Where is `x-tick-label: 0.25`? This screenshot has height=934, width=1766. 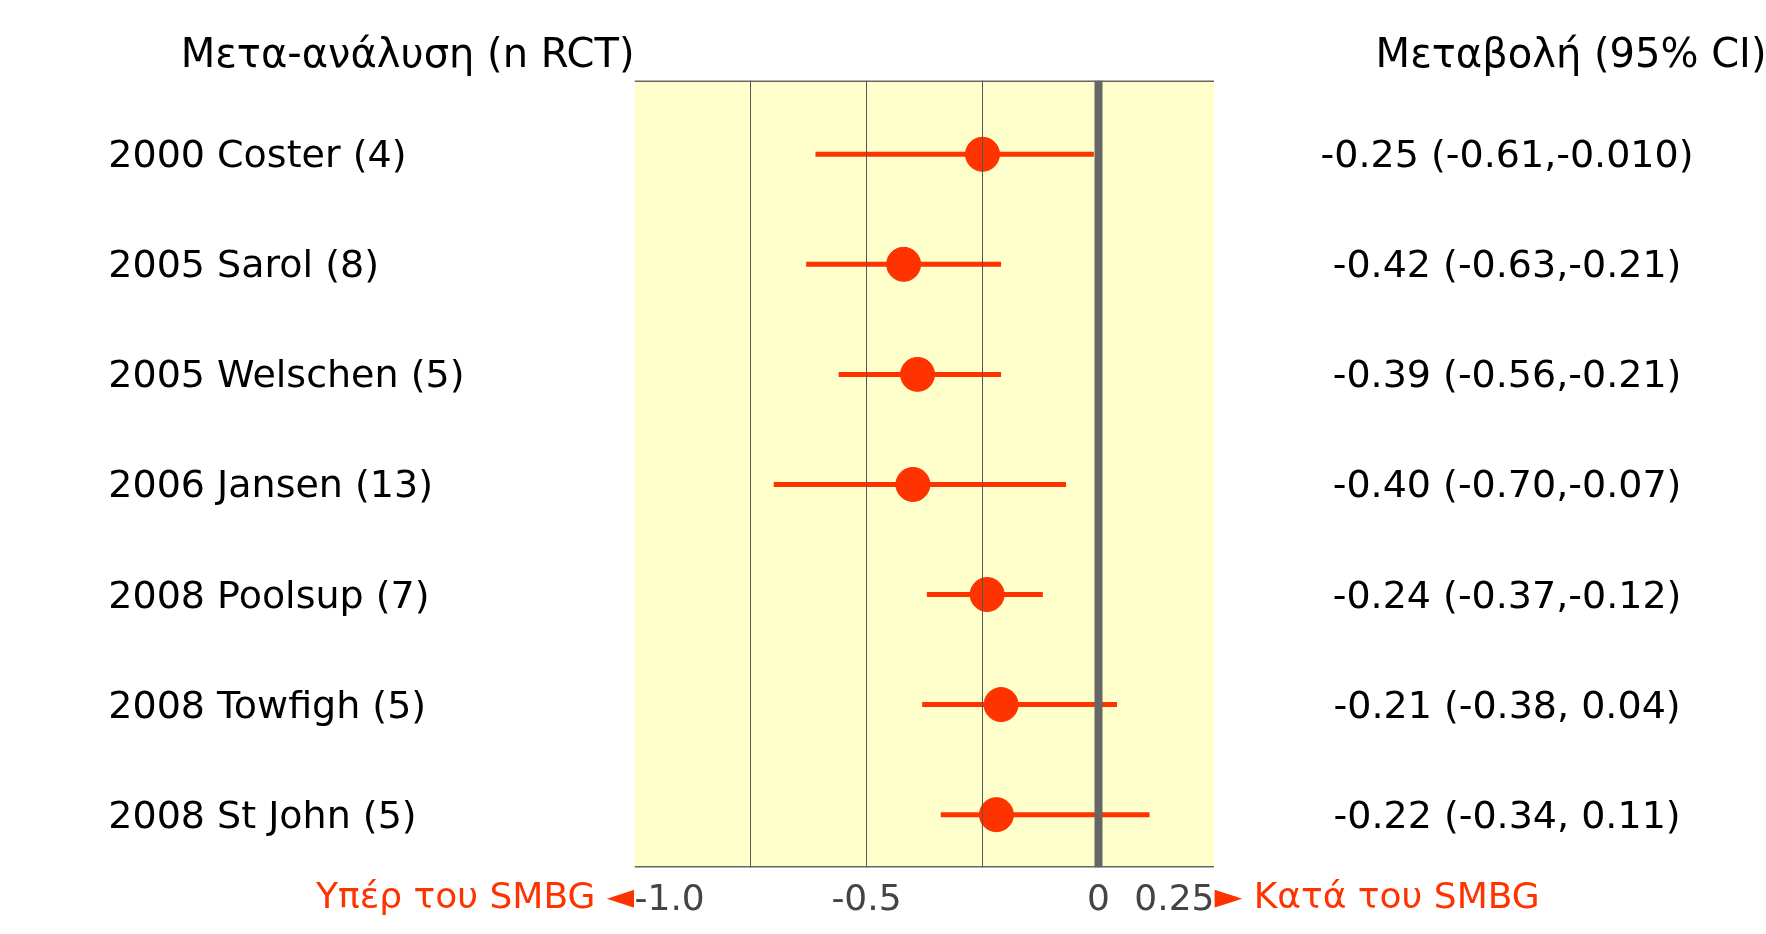 x-tick-label: 0.25 is located at coordinates (1174, 897).